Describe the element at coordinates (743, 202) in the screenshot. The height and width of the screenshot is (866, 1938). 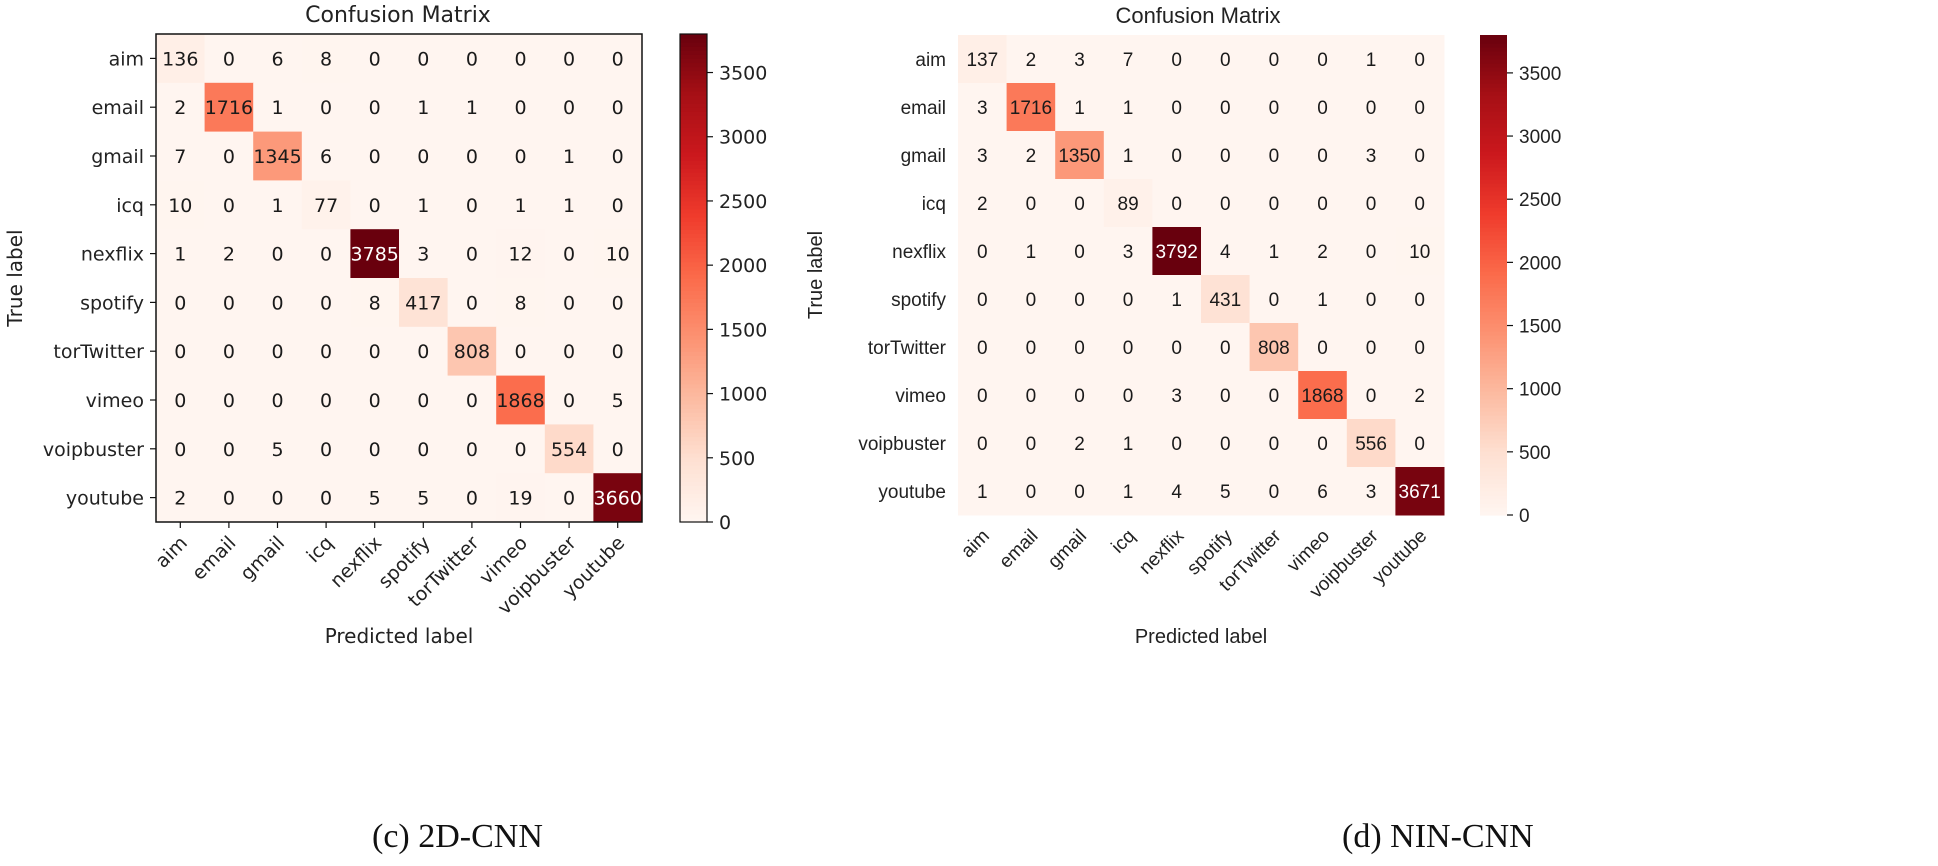
I see `colorbar-tick-label: 2500` at that location.